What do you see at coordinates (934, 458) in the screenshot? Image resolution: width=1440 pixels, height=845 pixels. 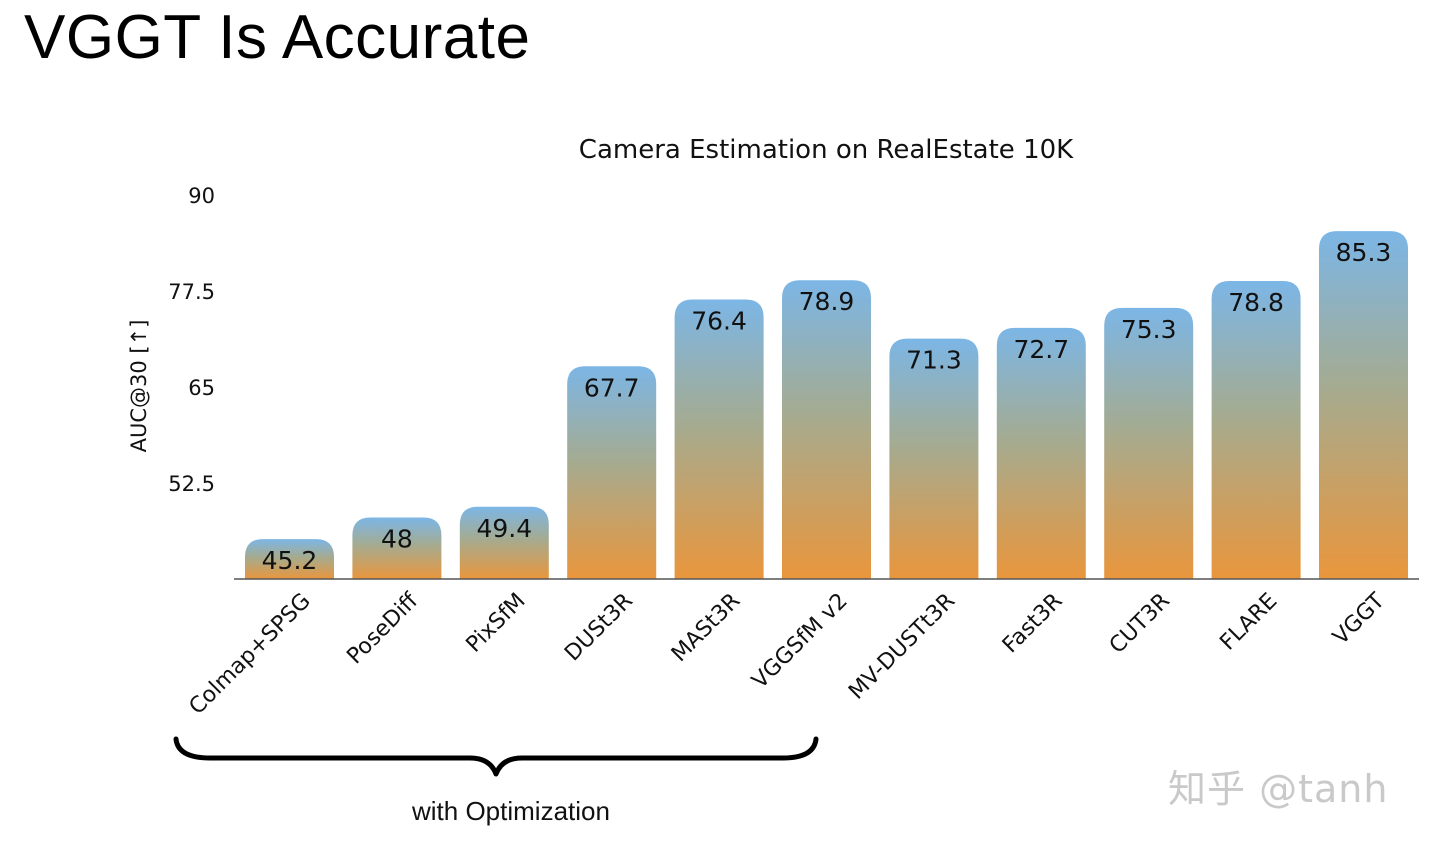 I see `bar-mv-dustt3r` at bounding box center [934, 458].